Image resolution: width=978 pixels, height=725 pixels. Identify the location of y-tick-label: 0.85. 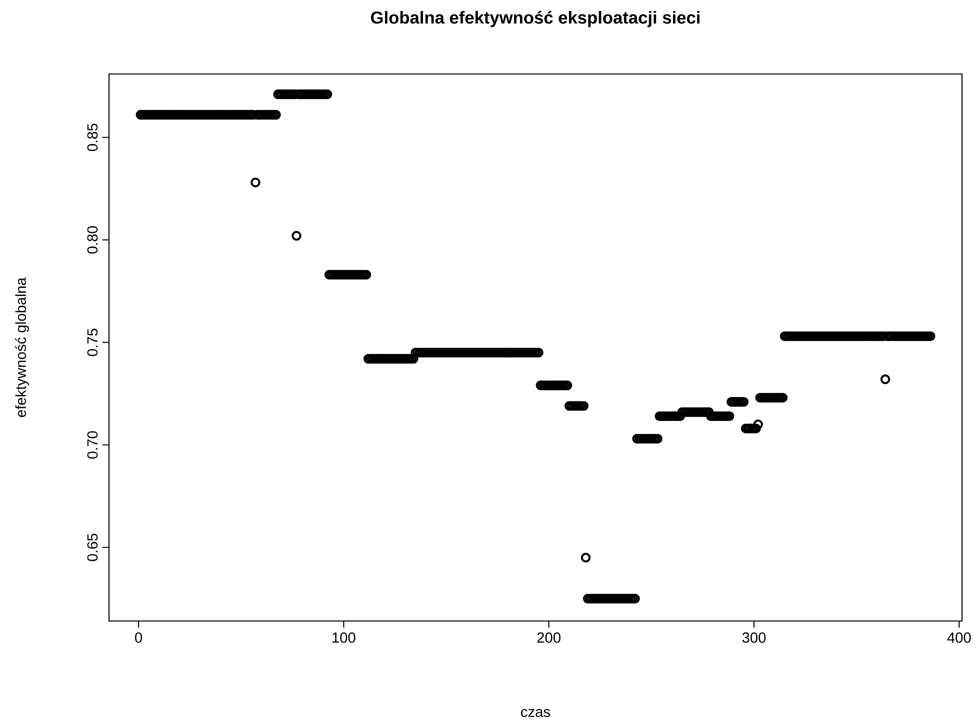
(92, 138).